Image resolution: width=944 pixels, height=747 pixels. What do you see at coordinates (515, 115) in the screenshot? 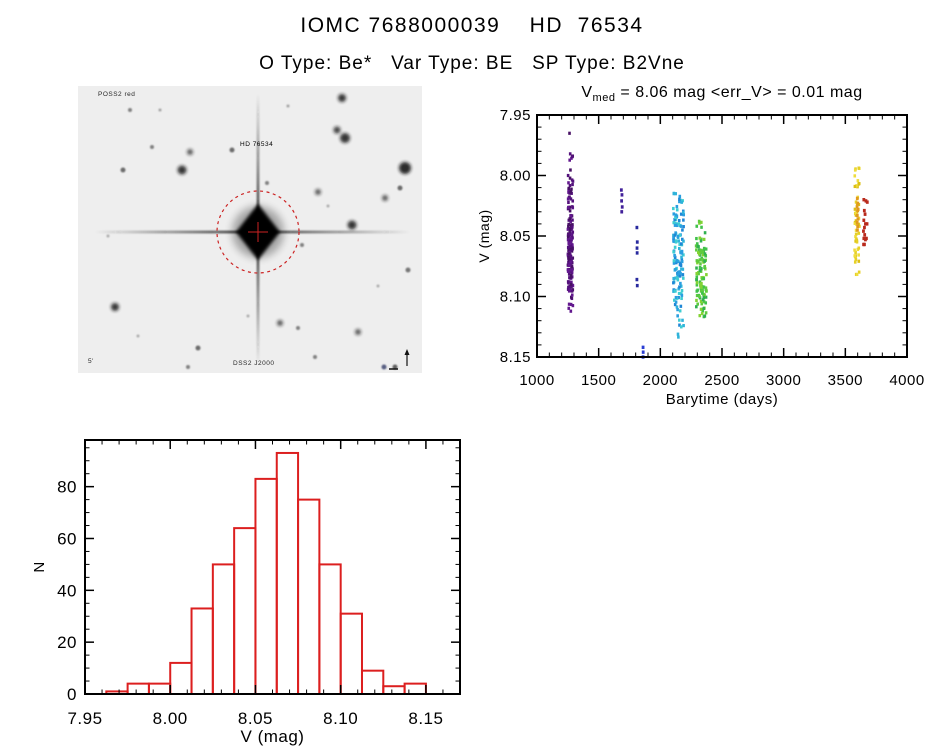
I see `y-tick-label: 7.95` at bounding box center [515, 115].